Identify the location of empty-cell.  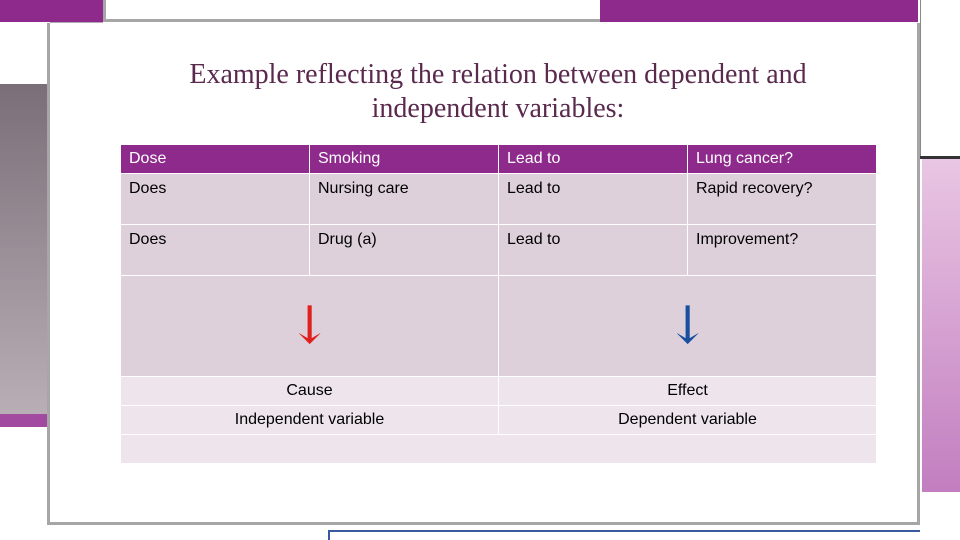
(498, 449).